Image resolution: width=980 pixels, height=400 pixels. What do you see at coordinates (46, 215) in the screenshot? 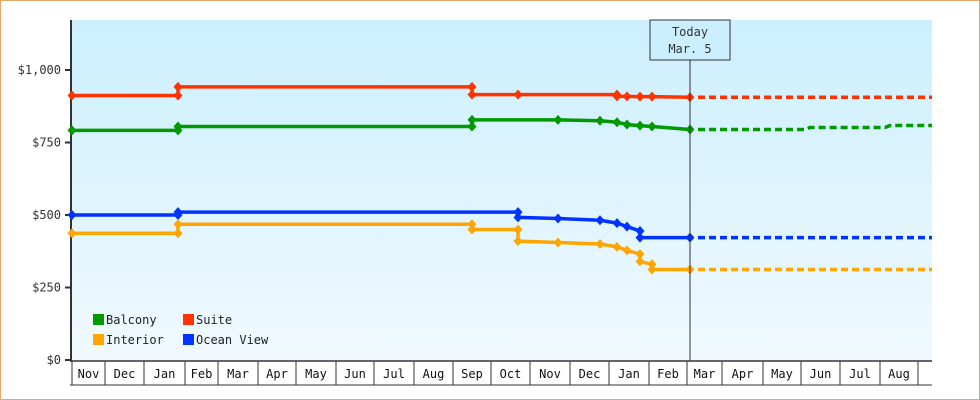
I see `y-tick-label: $500` at bounding box center [46, 215].